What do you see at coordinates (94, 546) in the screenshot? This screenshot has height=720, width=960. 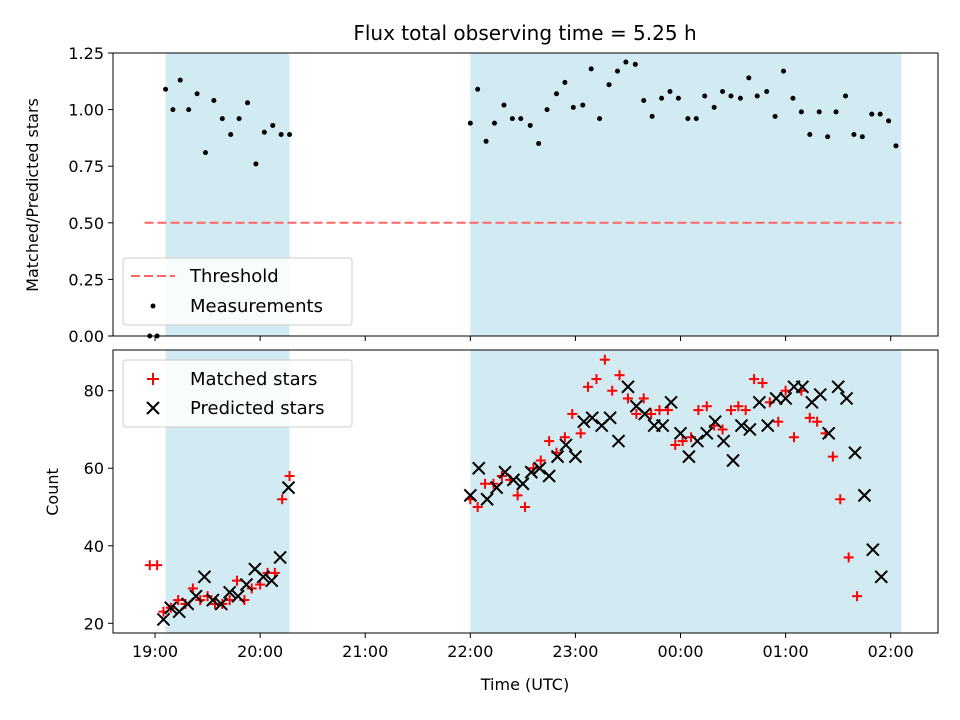 I see `bottom-y-tick-label: 40` at bounding box center [94, 546].